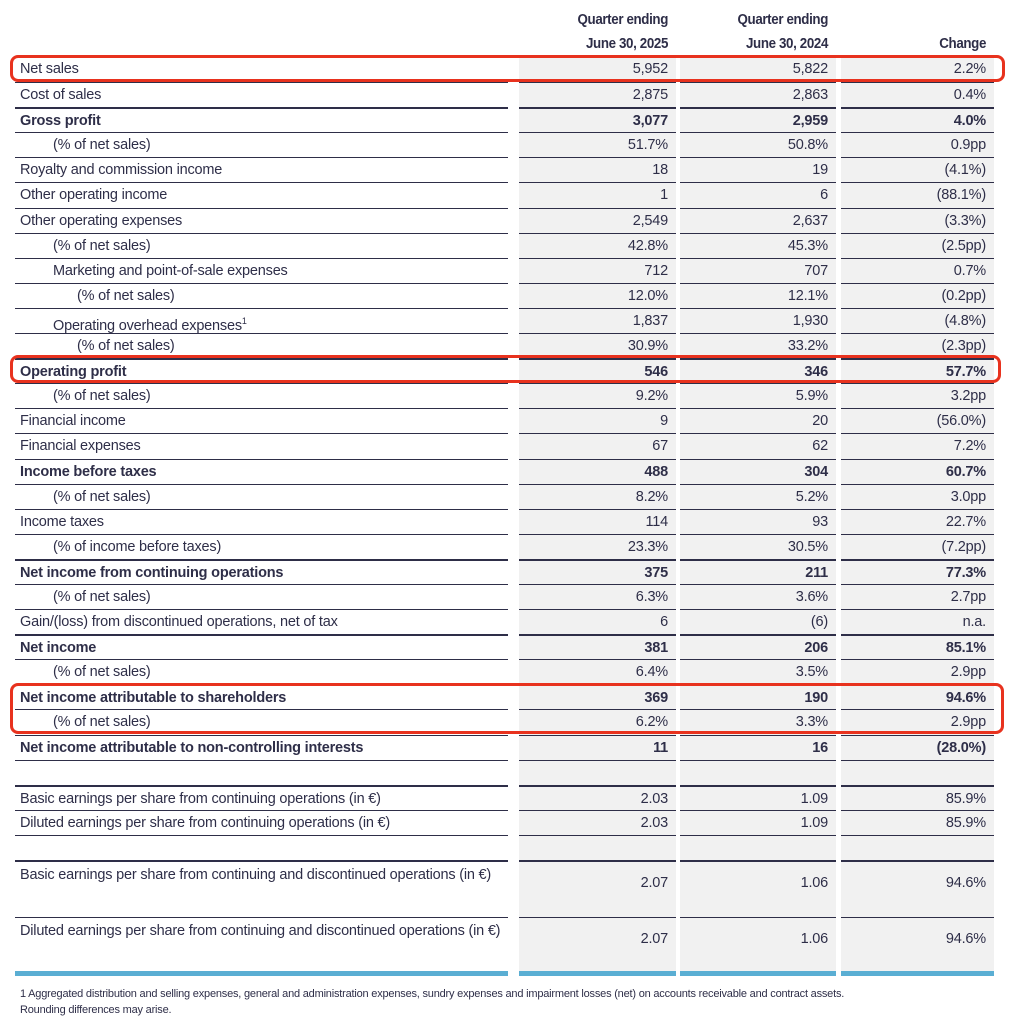  I want to click on header-line: June 30, 2025, so click(627, 44).